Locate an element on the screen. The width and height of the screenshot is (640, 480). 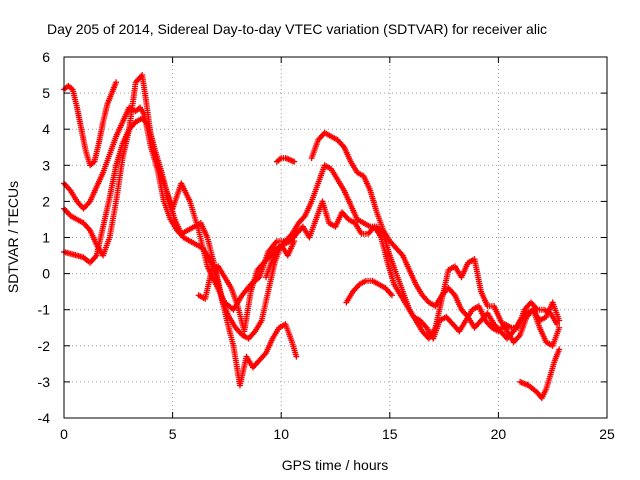
y-tick-label: -3 is located at coordinates (44, 382).